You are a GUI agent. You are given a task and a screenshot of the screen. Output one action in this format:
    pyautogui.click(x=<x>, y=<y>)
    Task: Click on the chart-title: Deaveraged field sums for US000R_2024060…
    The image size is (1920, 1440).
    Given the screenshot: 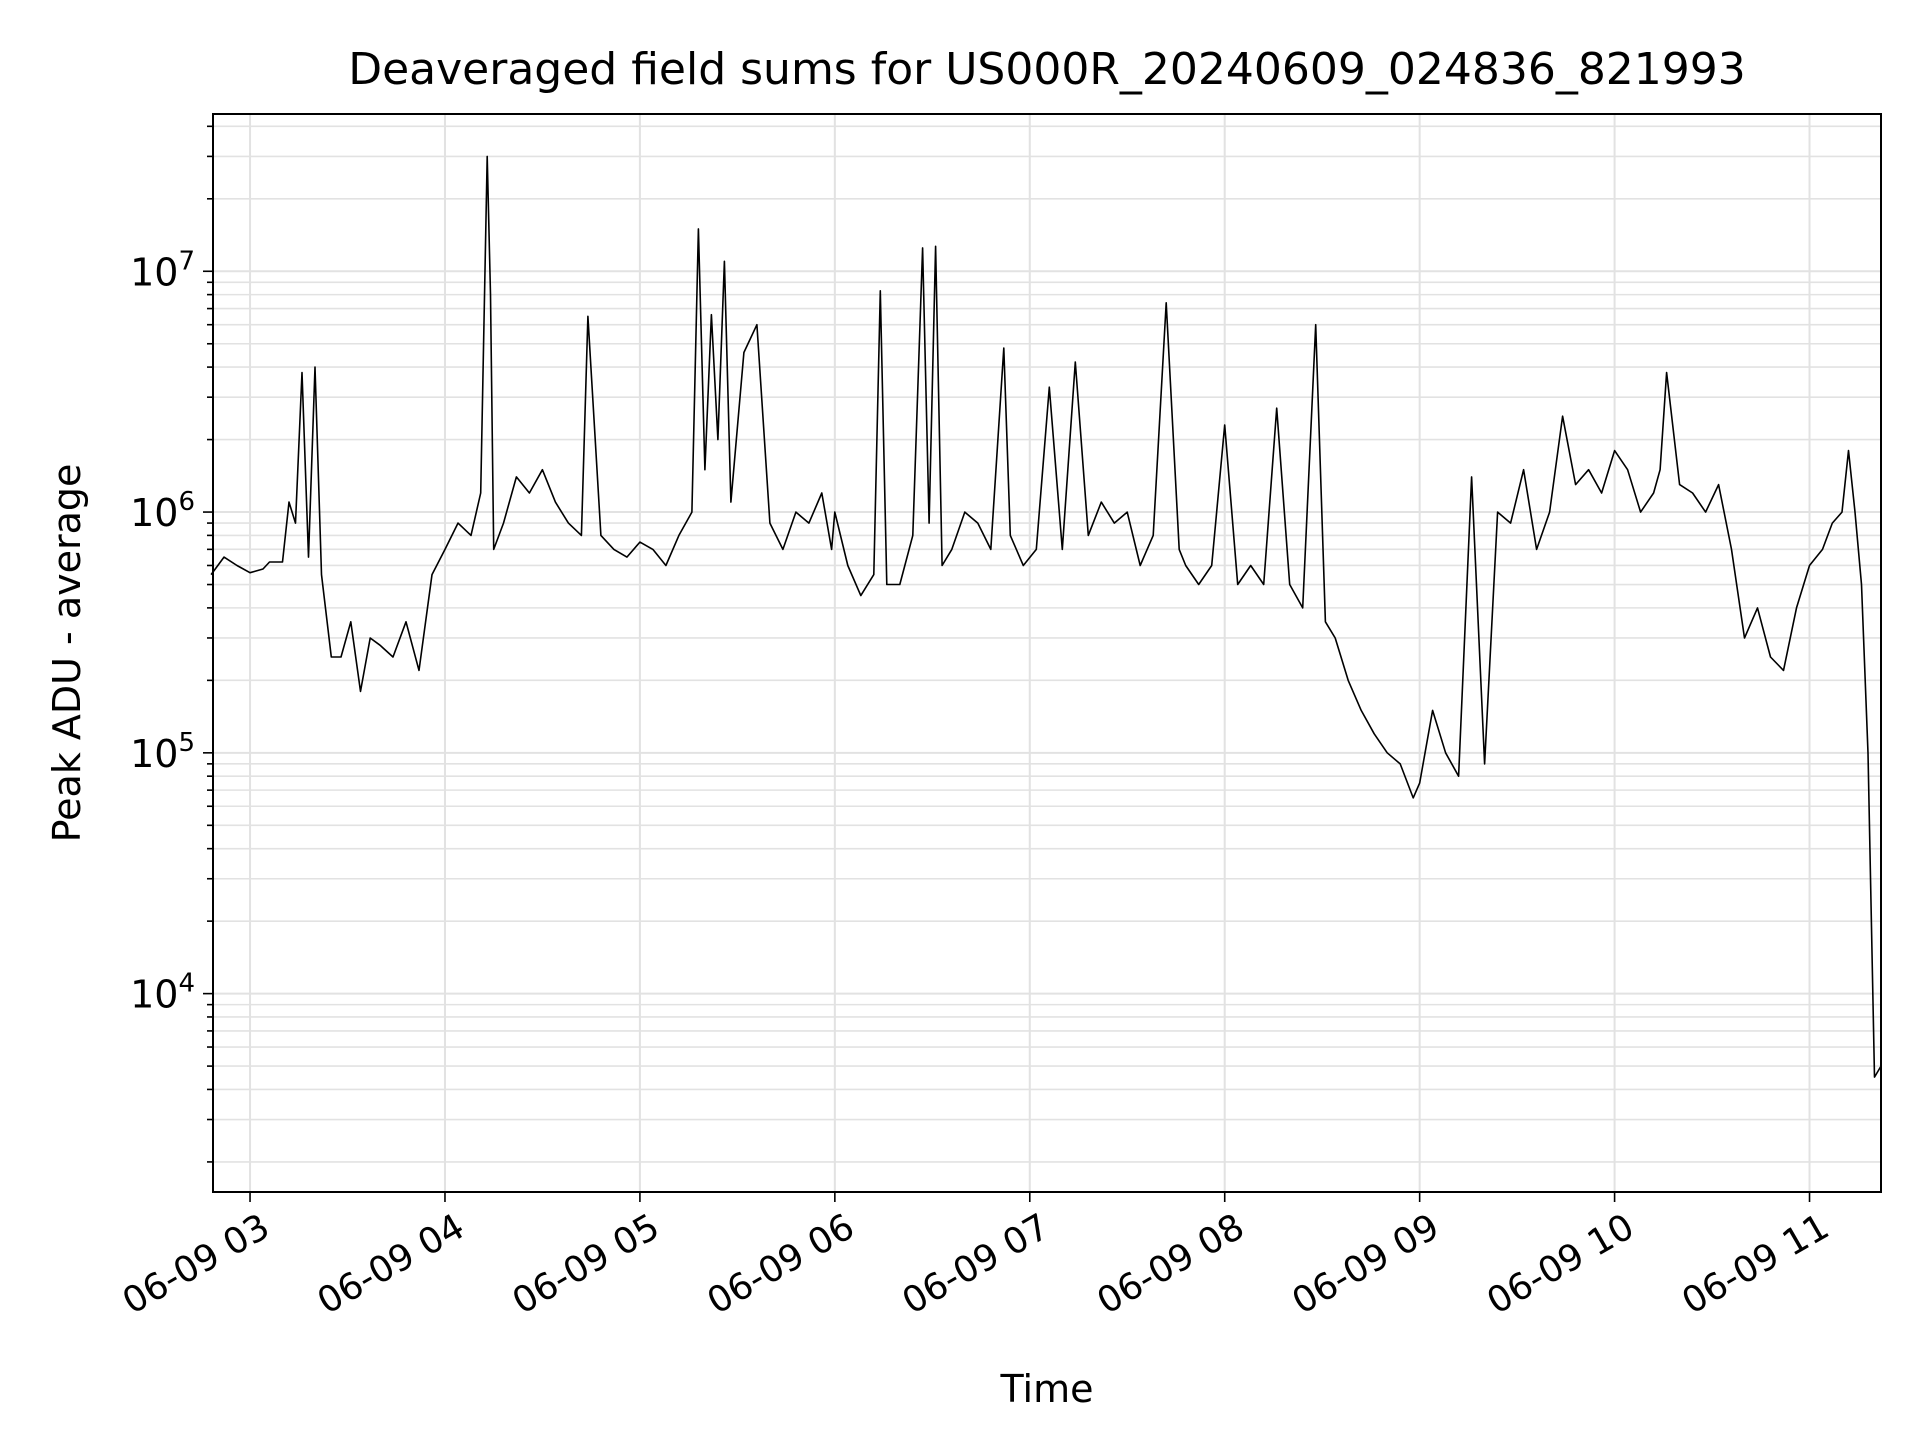 What is the action you would take?
    pyautogui.click(x=1047, y=69)
    